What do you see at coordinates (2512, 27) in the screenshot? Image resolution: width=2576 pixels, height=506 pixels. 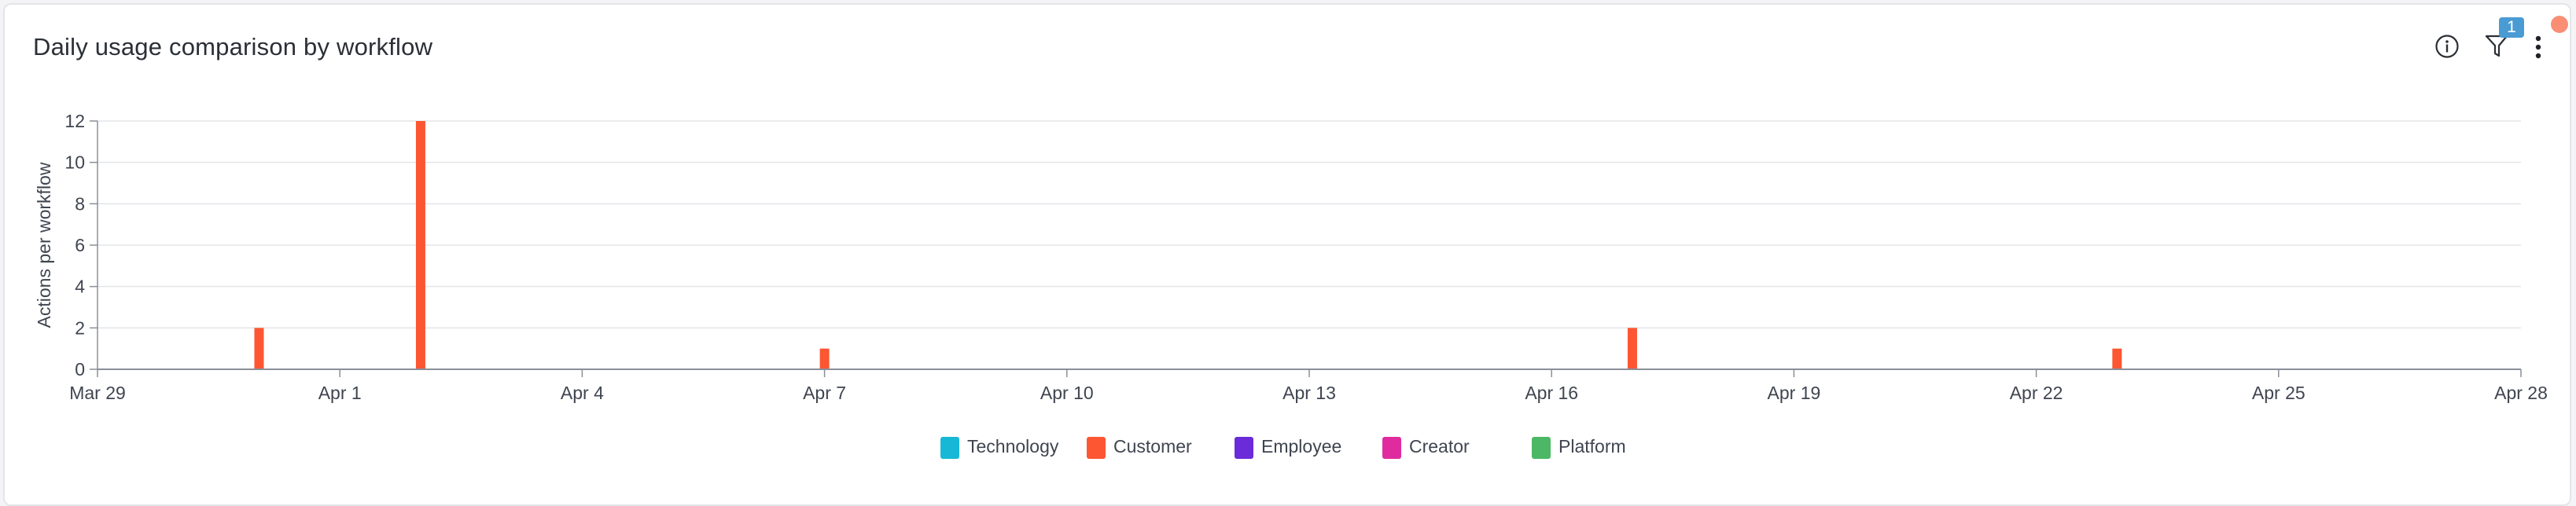 I see `filter-count-badge: 1` at bounding box center [2512, 27].